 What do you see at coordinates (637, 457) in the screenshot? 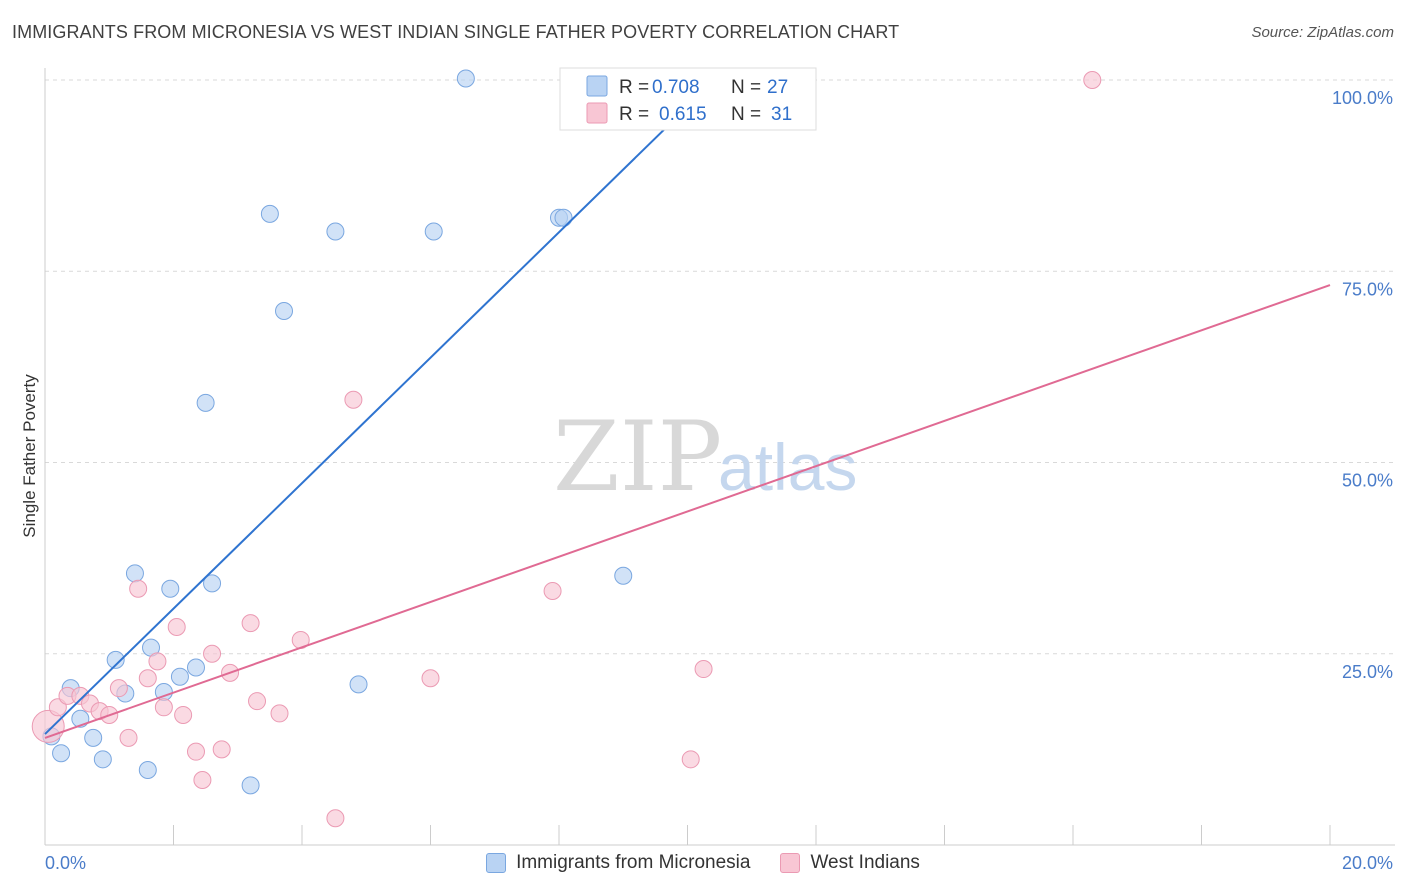
I see `watermark-zip: ZIP` at bounding box center [637, 457].